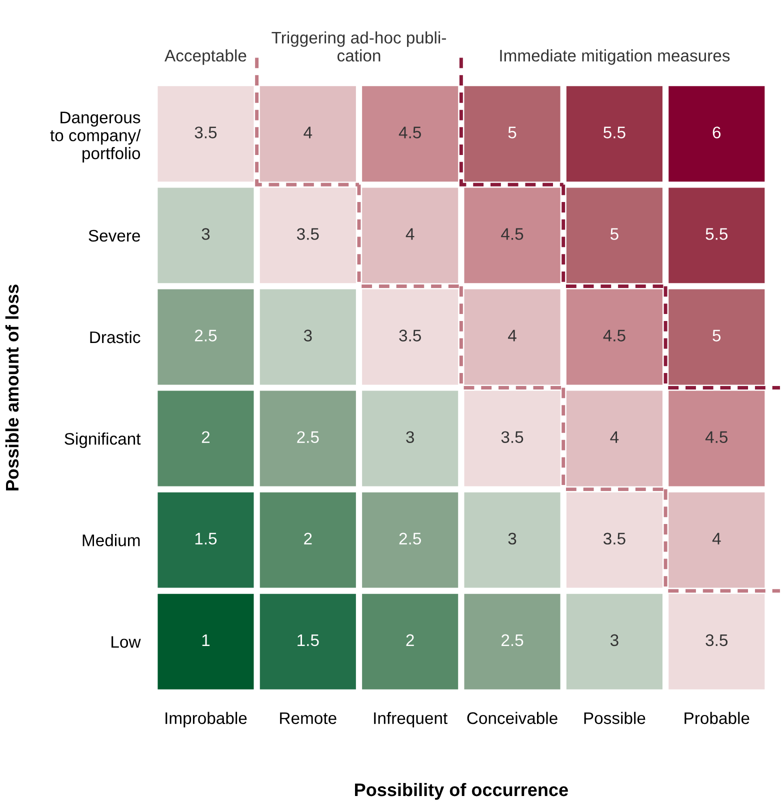  What do you see at coordinates (615, 718) in the screenshot?
I see `x-tick-label: Possible` at bounding box center [615, 718].